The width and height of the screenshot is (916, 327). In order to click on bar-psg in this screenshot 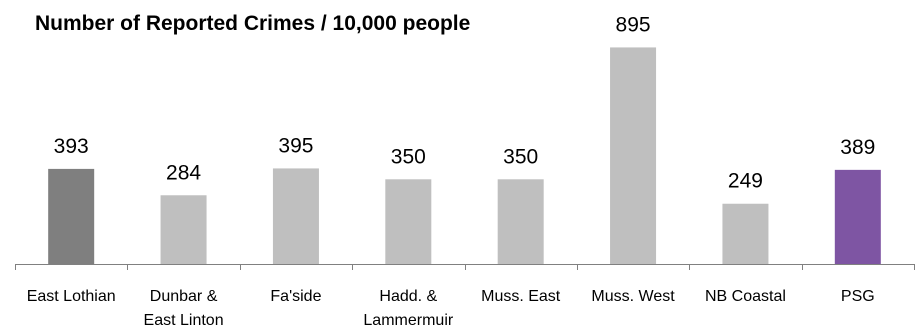, I will do `click(857, 216)`.